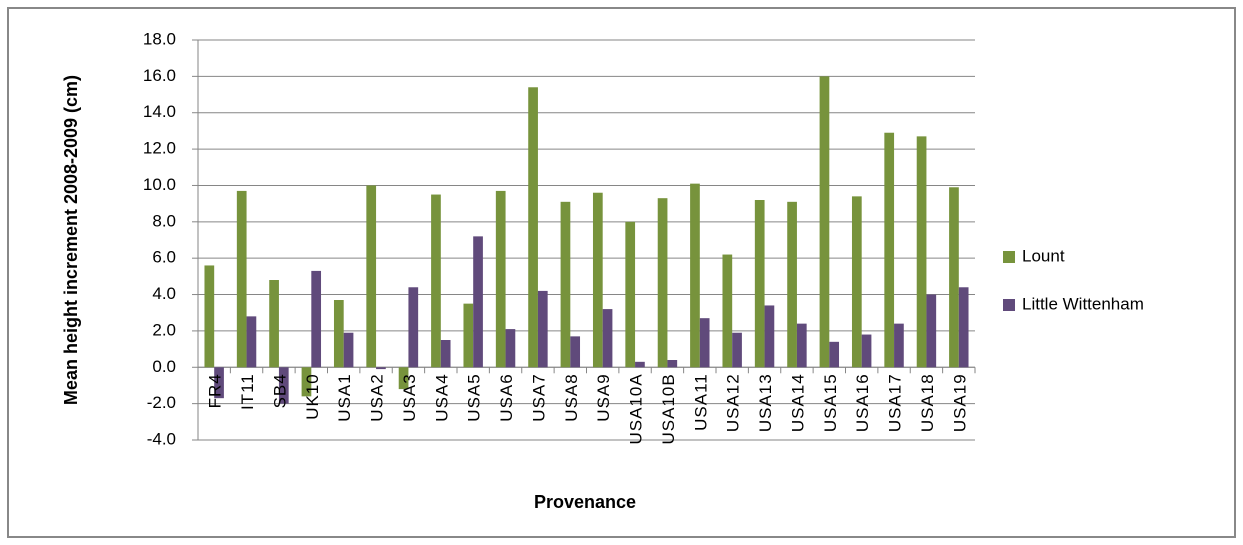  What do you see at coordinates (959, 402) in the screenshot?
I see `x-tick-label: USA19` at bounding box center [959, 402].